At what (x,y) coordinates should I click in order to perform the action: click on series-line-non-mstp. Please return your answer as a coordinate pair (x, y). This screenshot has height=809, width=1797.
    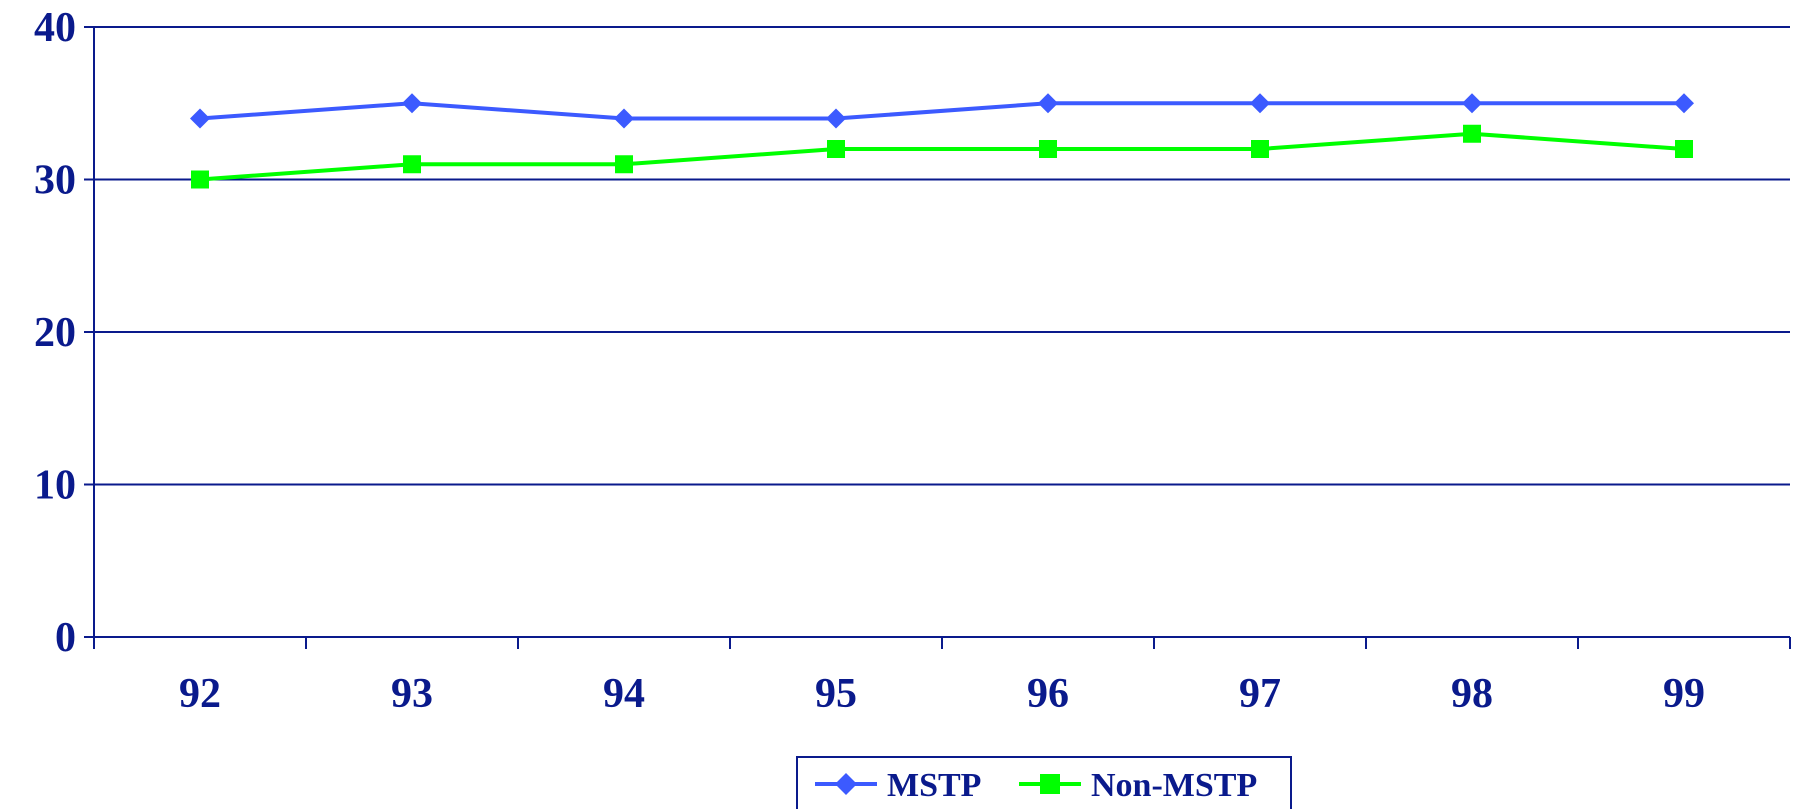
    Looking at the image, I should click on (942, 156).